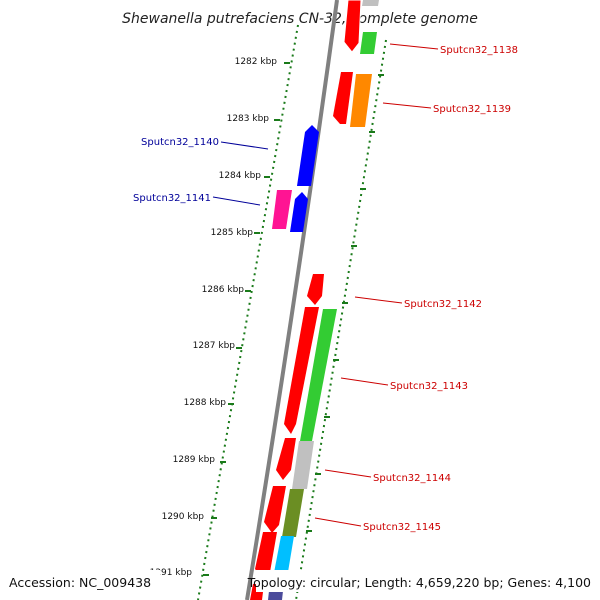 The width and height of the screenshot is (600, 600). Describe the element at coordinates (340, 331) in the screenshot. I see `scale-ticks-outer` at that location.